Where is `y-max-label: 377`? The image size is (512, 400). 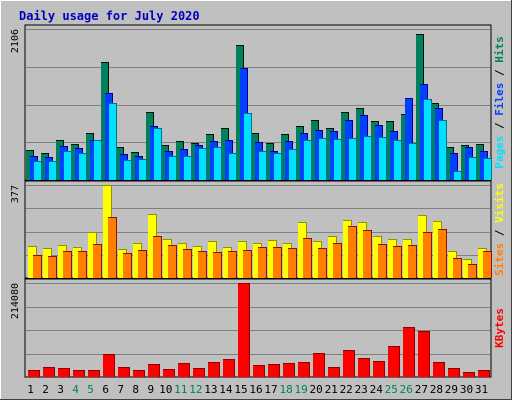
y-max-label: 377 is located at coordinates (15, 194).